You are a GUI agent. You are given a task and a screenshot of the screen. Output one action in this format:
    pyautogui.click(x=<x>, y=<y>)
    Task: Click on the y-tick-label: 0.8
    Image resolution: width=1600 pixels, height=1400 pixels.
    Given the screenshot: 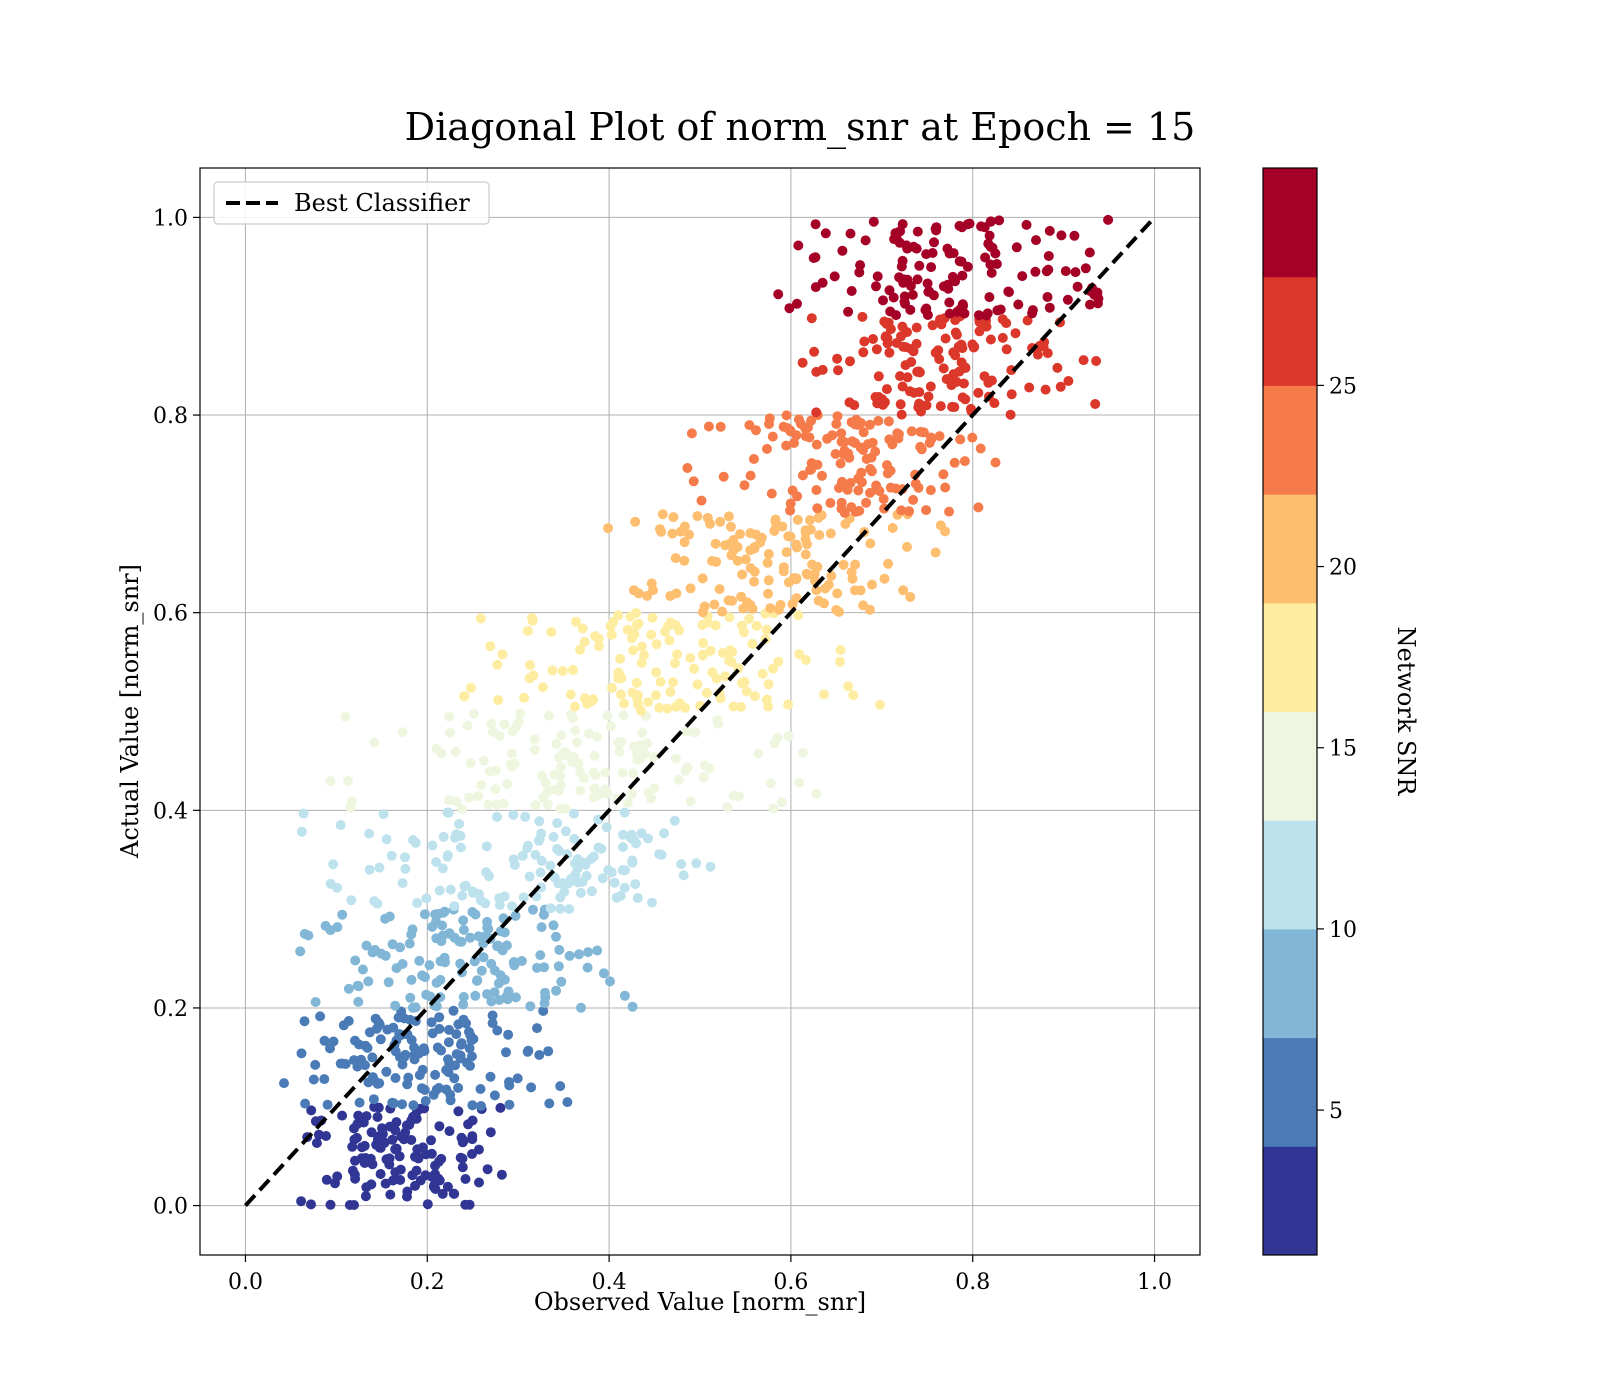 What is the action you would take?
    pyautogui.click(x=170, y=416)
    